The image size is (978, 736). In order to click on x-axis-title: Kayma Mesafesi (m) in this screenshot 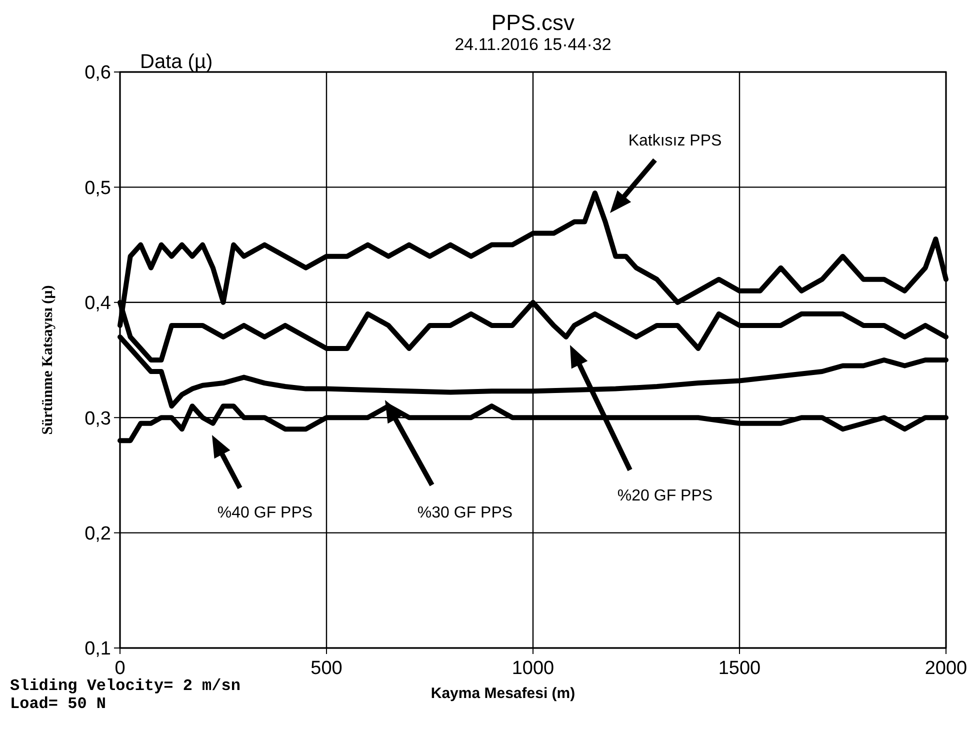, I will do `click(503, 693)`.